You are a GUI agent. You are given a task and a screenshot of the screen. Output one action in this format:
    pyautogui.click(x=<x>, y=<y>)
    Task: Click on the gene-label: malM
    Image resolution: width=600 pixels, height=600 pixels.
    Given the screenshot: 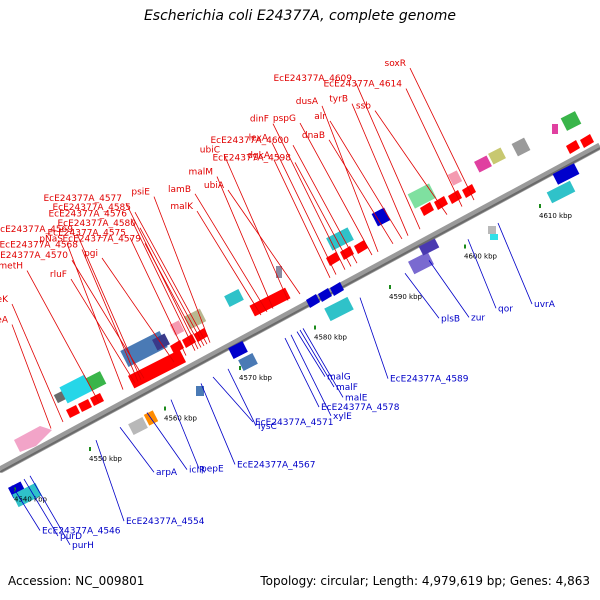 What is the action you would take?
    pyautogui.click(x=200, y=173)
    